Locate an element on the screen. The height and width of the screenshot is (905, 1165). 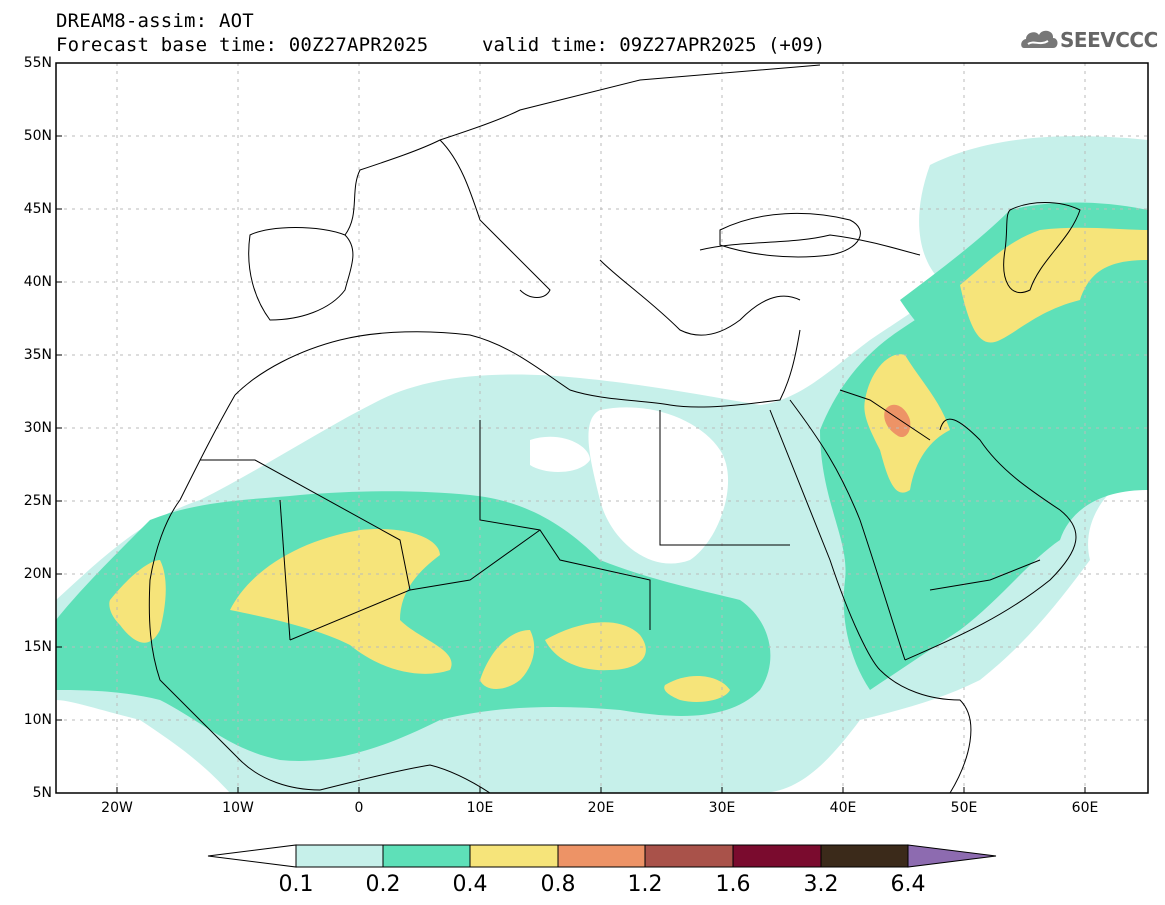
colorbar-label: 3.2 is located at coordinates (821, 884).